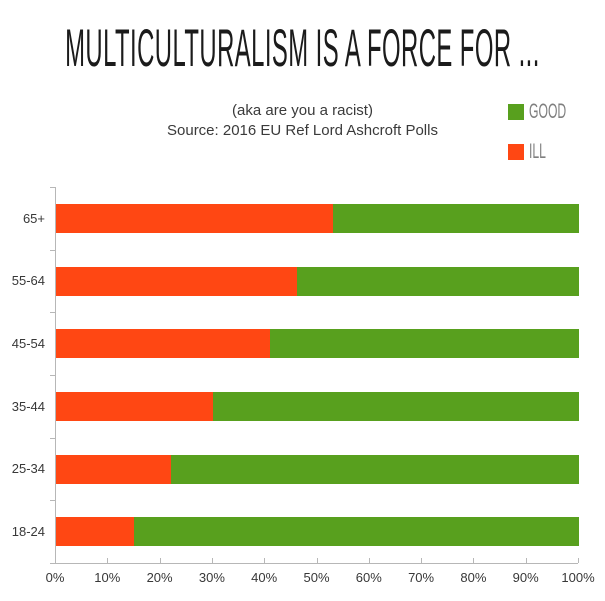  What do you see at coordinates (316, 577) in the screenshot?
I see `x-axis-label: 50%` at bounding box center [316, 577].